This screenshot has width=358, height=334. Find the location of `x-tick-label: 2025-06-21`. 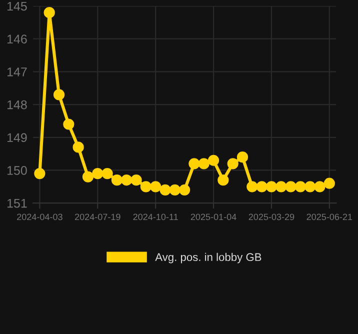

x-tick-label: 2025-06-21 is located at coordinates (329, 217).